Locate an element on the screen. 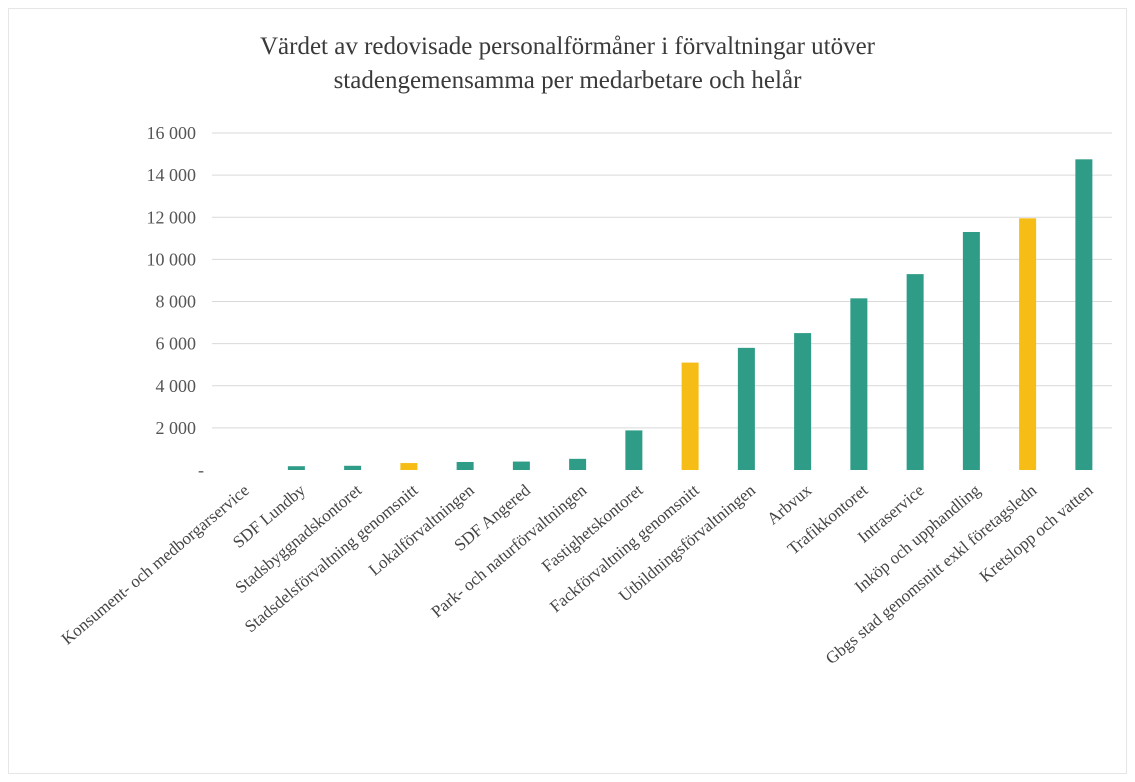  x-category-label: Fastighetskontoret is located at coordinates (592, 527).